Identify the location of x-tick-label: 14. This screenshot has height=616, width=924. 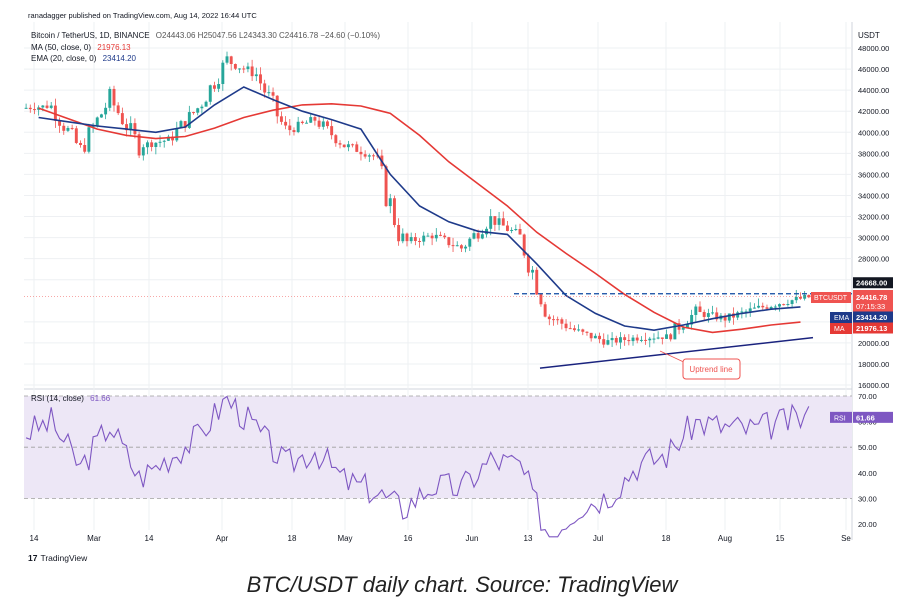
(34, 538).